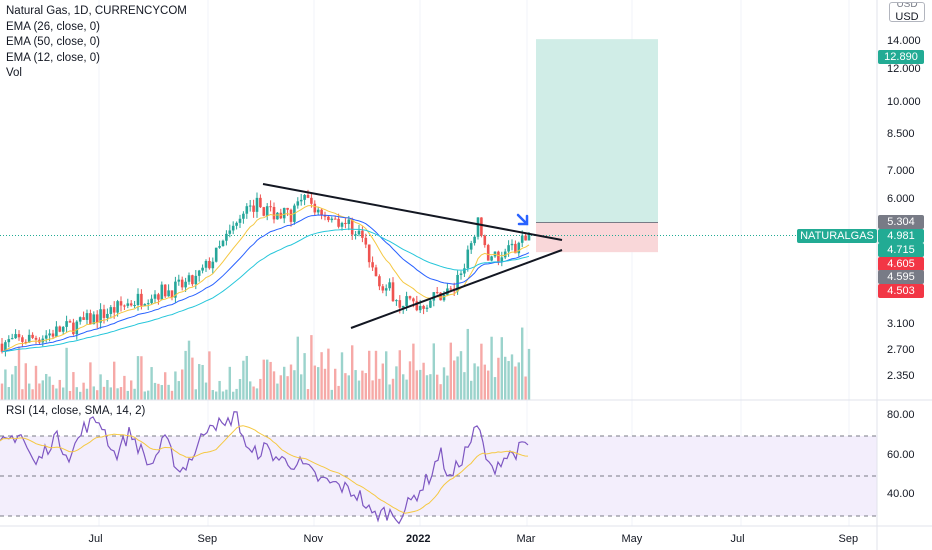 This screenshot has height=550, width=932. I want to click on legend-ema50: EMA (50, close, 0), so click(53, 42).